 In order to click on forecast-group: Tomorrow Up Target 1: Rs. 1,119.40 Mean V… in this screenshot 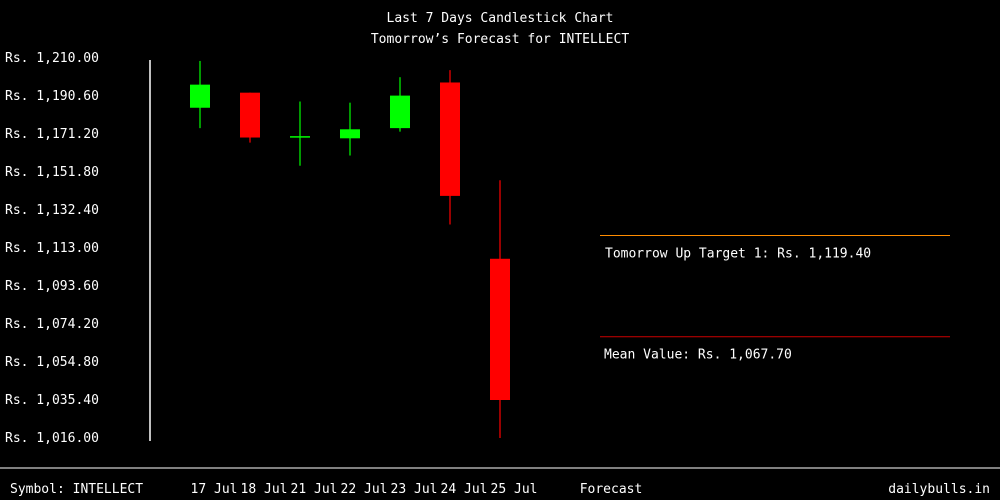, I will do `click(775, 298)`.